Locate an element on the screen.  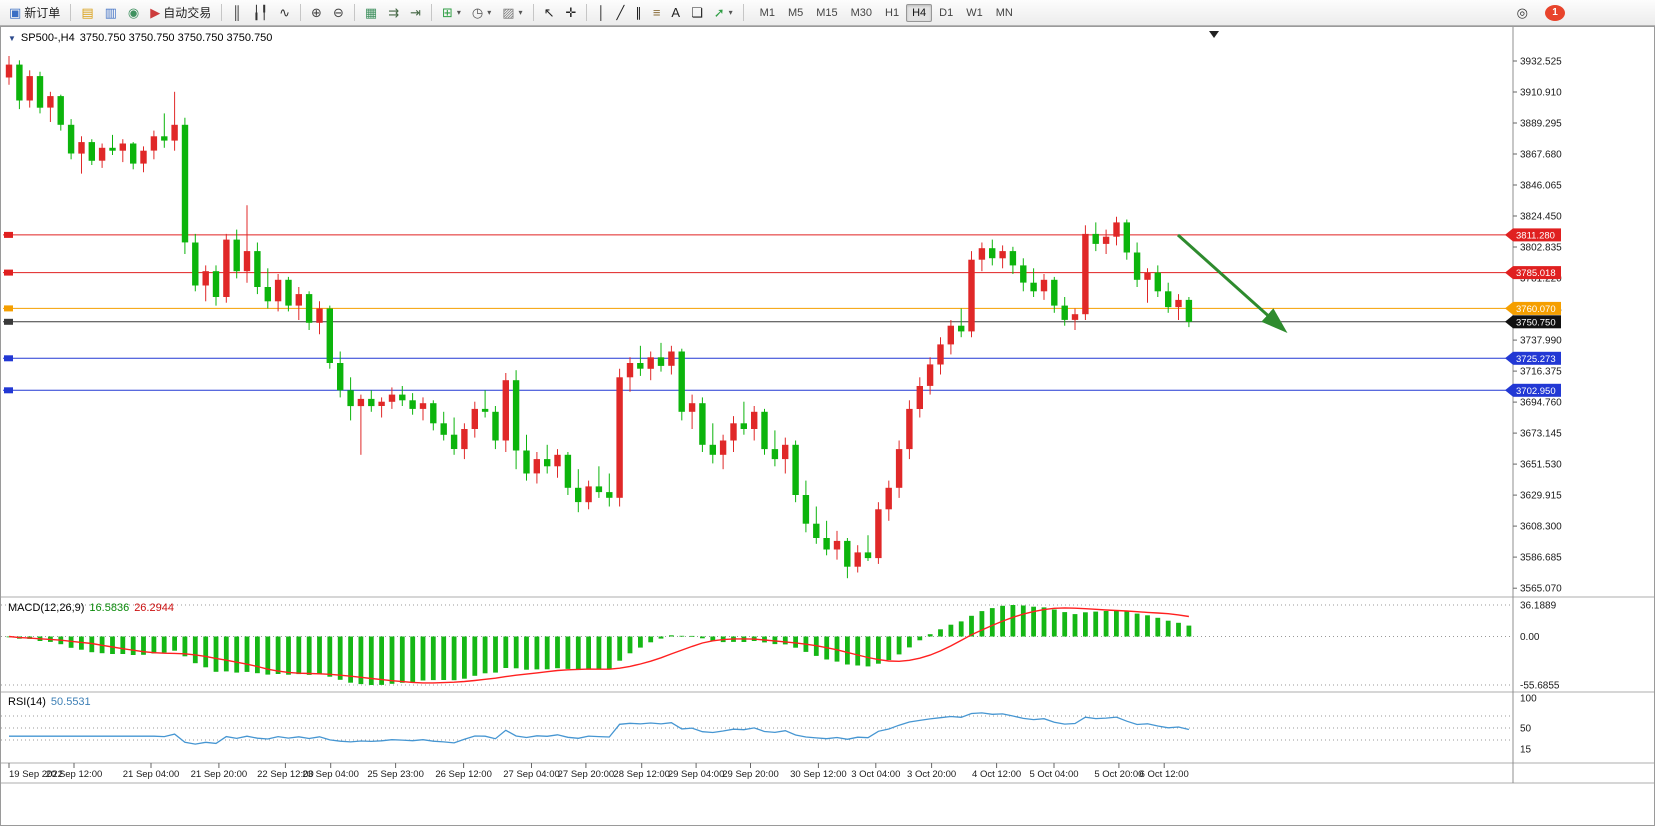
search-icon: ◎ is located at coordinates (1522, 12).